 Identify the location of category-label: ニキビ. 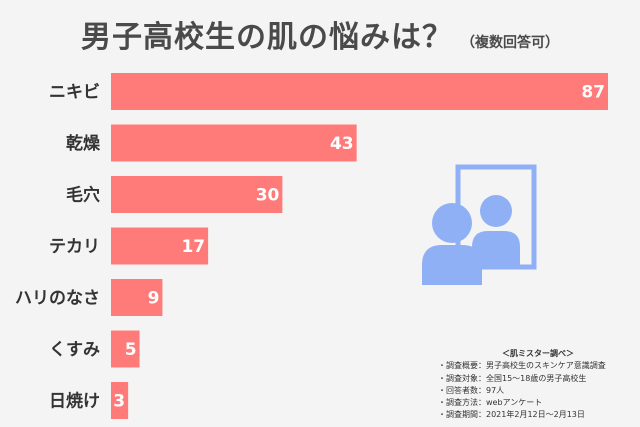
(74, 93).